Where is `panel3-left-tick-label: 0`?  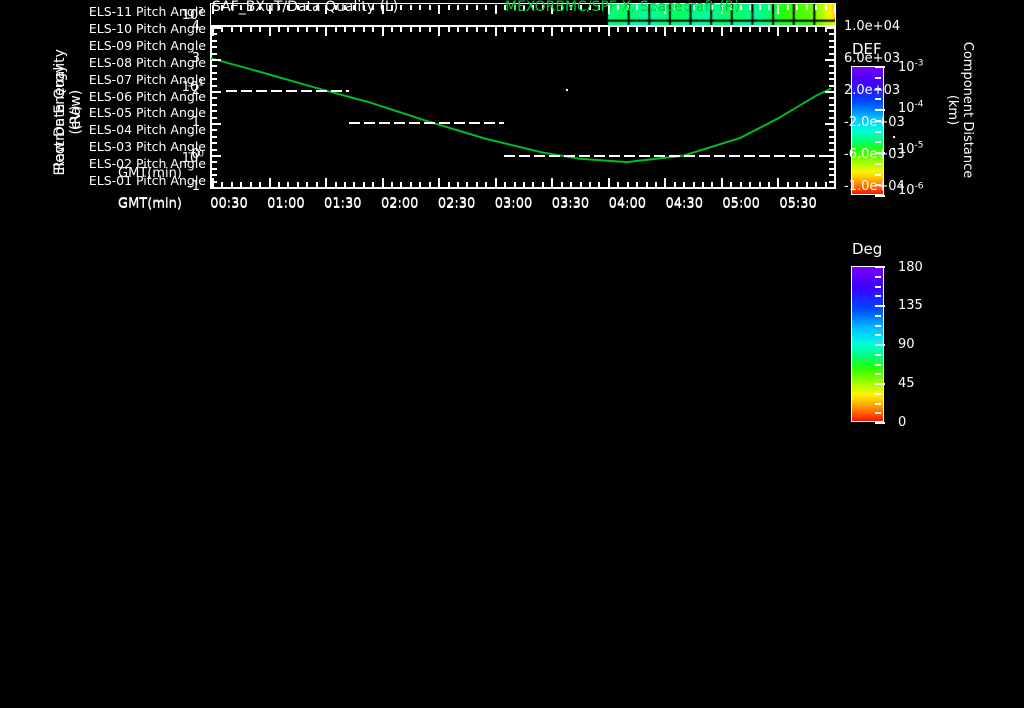 panel3-left-tick-label: 0 is located at coordinates (195, 154).